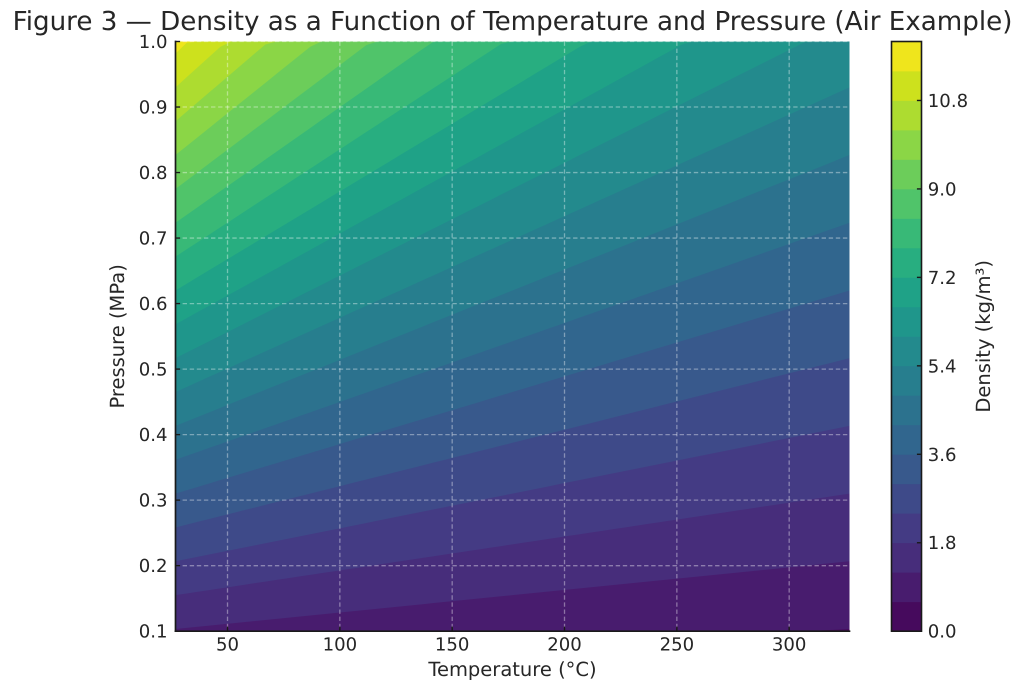 Image resolution: width=1024 pixels, height=694 pixels. I want to click on colorbar-tick-label: 3.6, so click(942, 455).